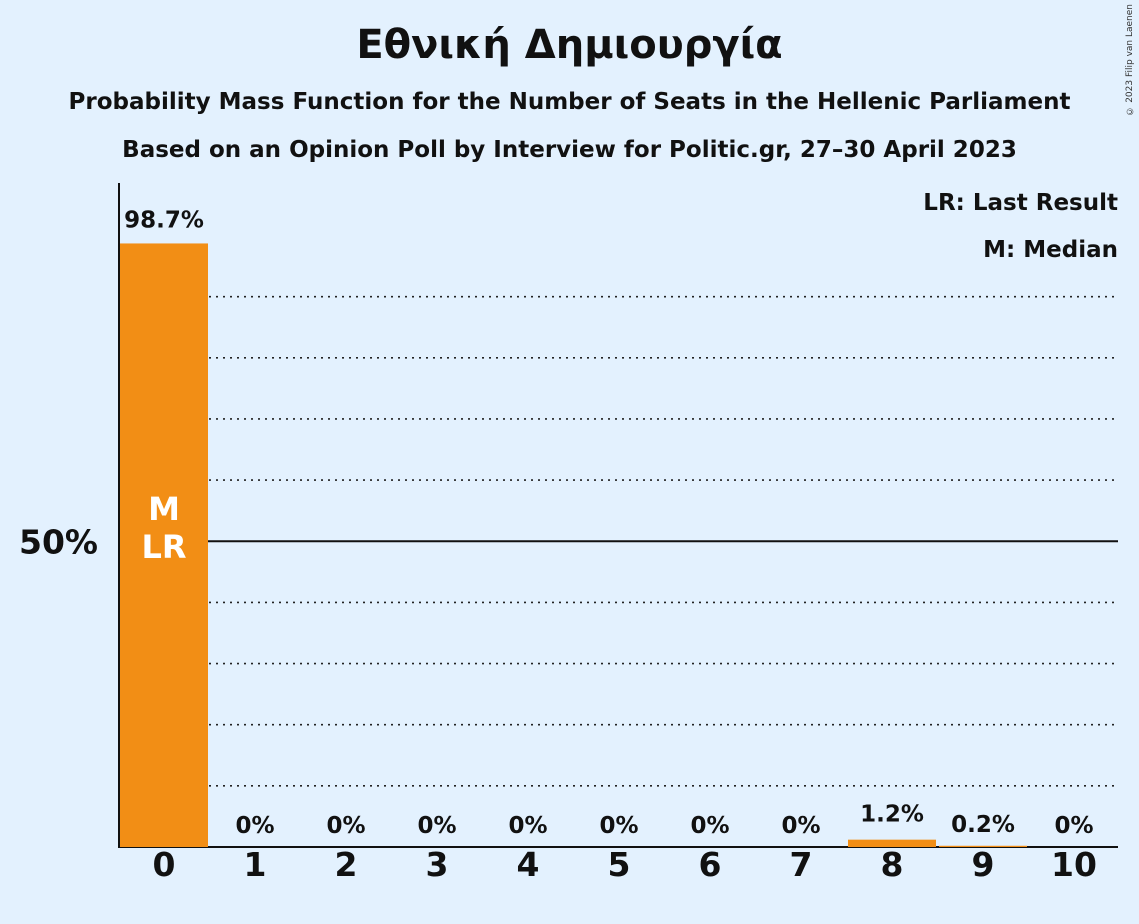 Image resolution: width=1139 pixels, height=924 pixels. What do you see at coordinates (345, 826) in the screenshot?
I see `value-label-2: 0%` at bounding box center [345, 826].